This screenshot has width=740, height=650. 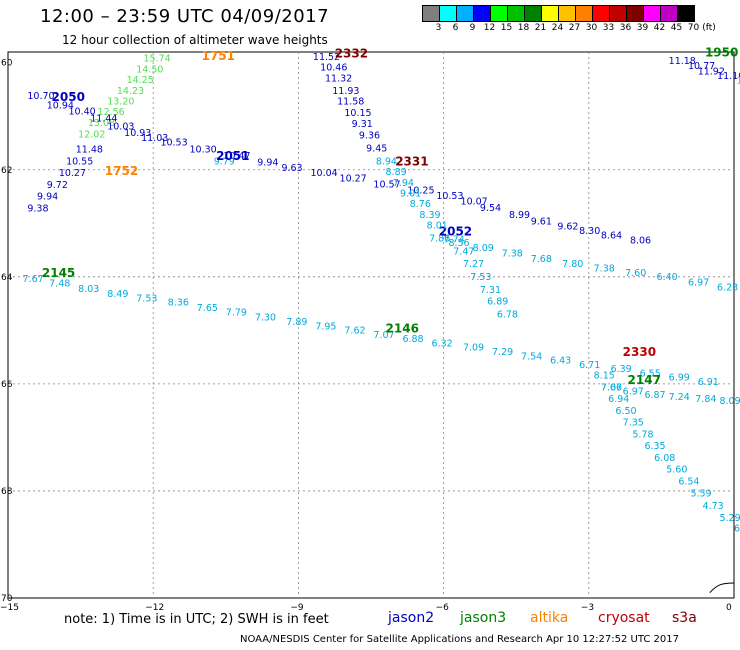 I want to click on coastline, so click(x=722, y=587).